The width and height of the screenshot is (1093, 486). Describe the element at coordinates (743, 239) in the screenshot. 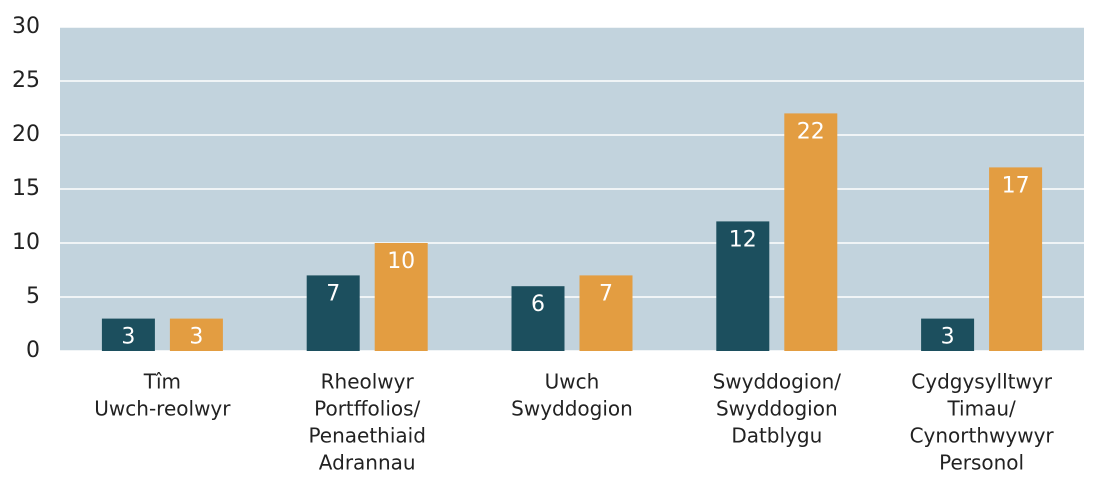

I see `data-label: 12` at that location.